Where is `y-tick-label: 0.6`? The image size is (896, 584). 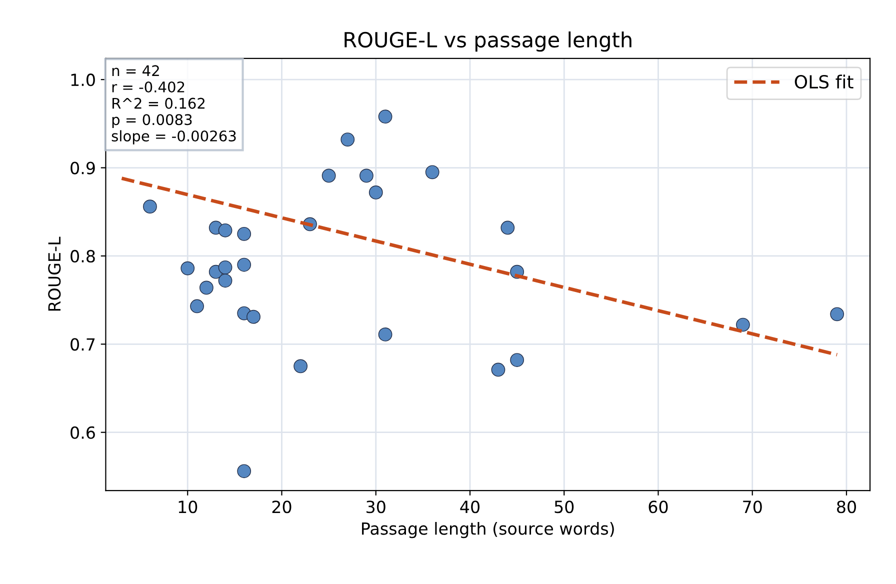 y-tick-label: 0.6 is located at coordinates (82, 432).